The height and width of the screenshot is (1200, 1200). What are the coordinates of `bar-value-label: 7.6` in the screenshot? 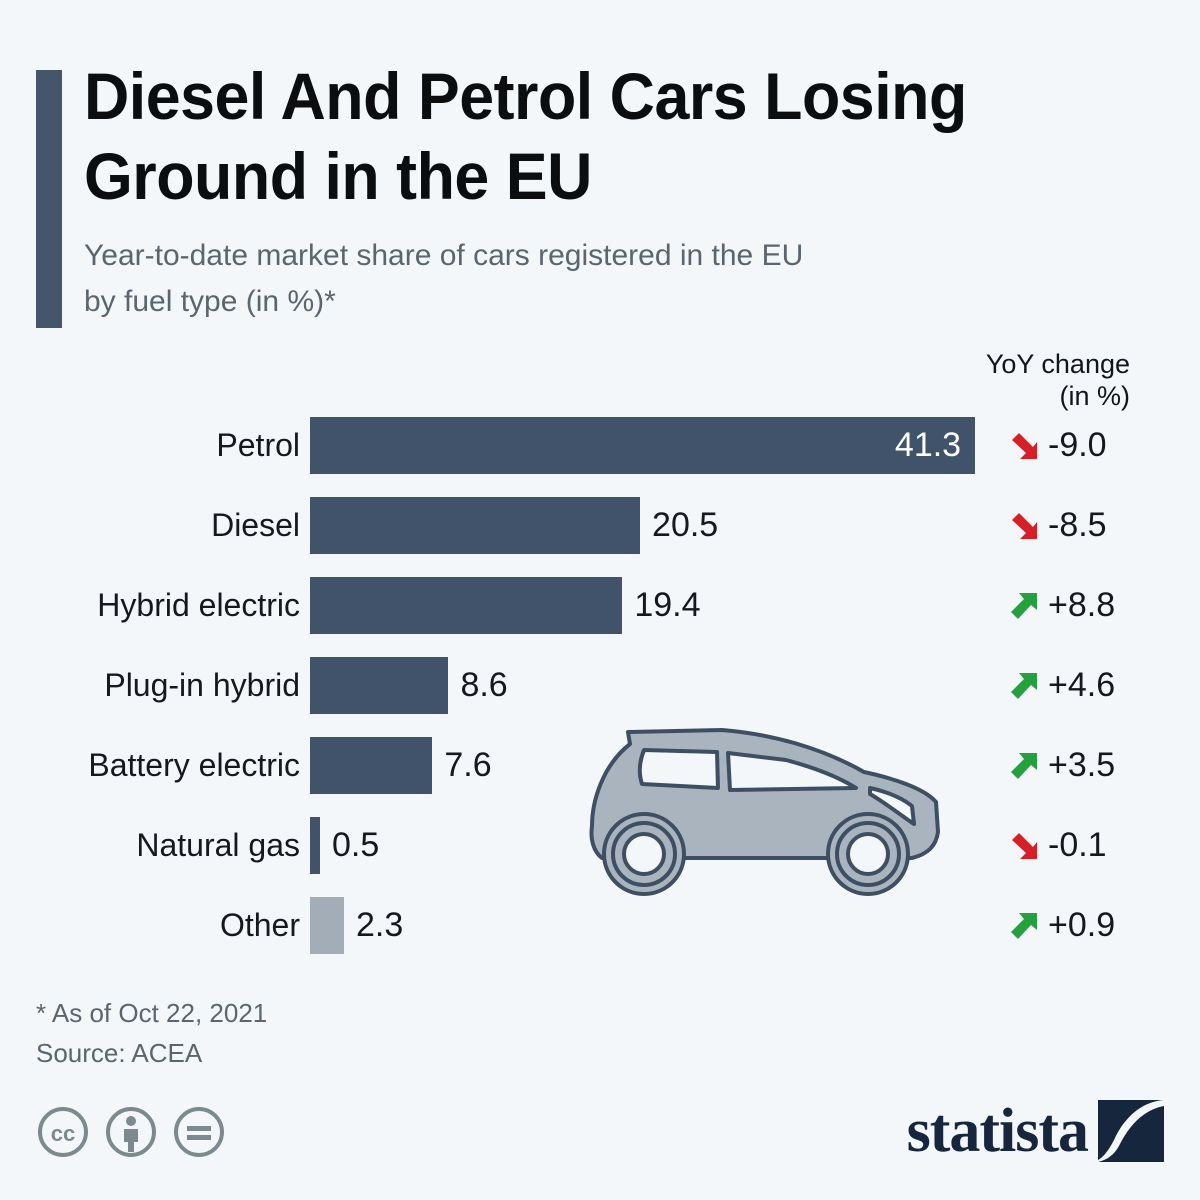 It's located at (468, 765).